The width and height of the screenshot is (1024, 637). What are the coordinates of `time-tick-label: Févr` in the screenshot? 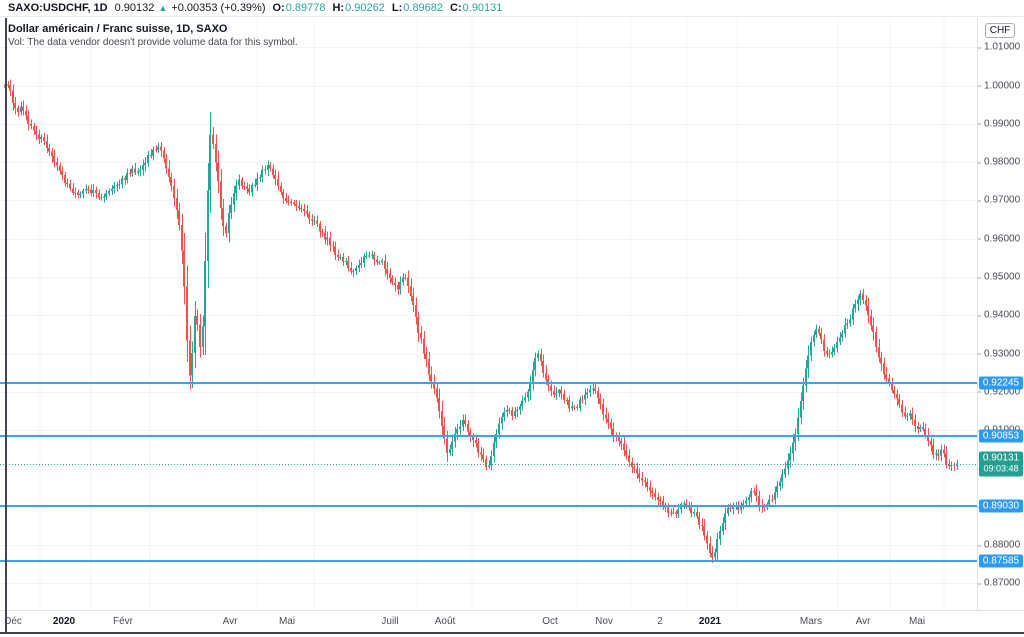 It's located at (123, 621).